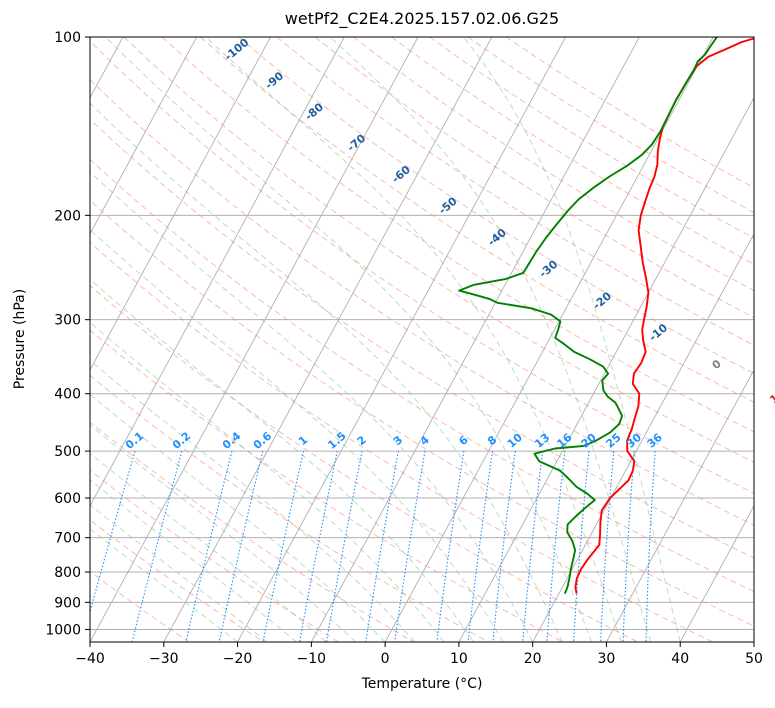 The width and height of the screenshot is (775, 708). What do you see at coordinates (237, 50) in the screenshot?
I see `dry-adiabat-label: -100` at bounding box center [237, 50].